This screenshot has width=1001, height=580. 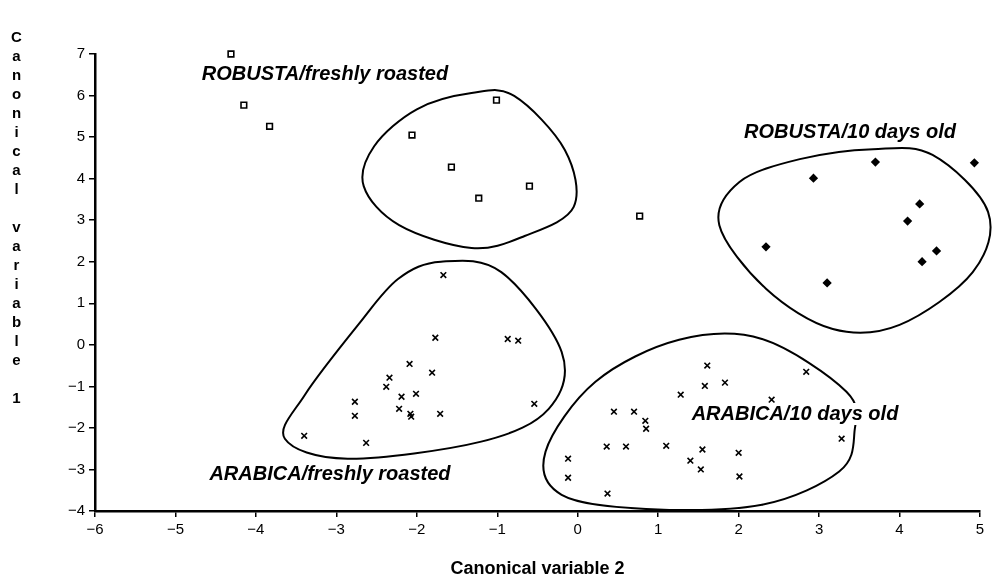 I want to click on y-tick-label: −3, so click(x=76, y=468).